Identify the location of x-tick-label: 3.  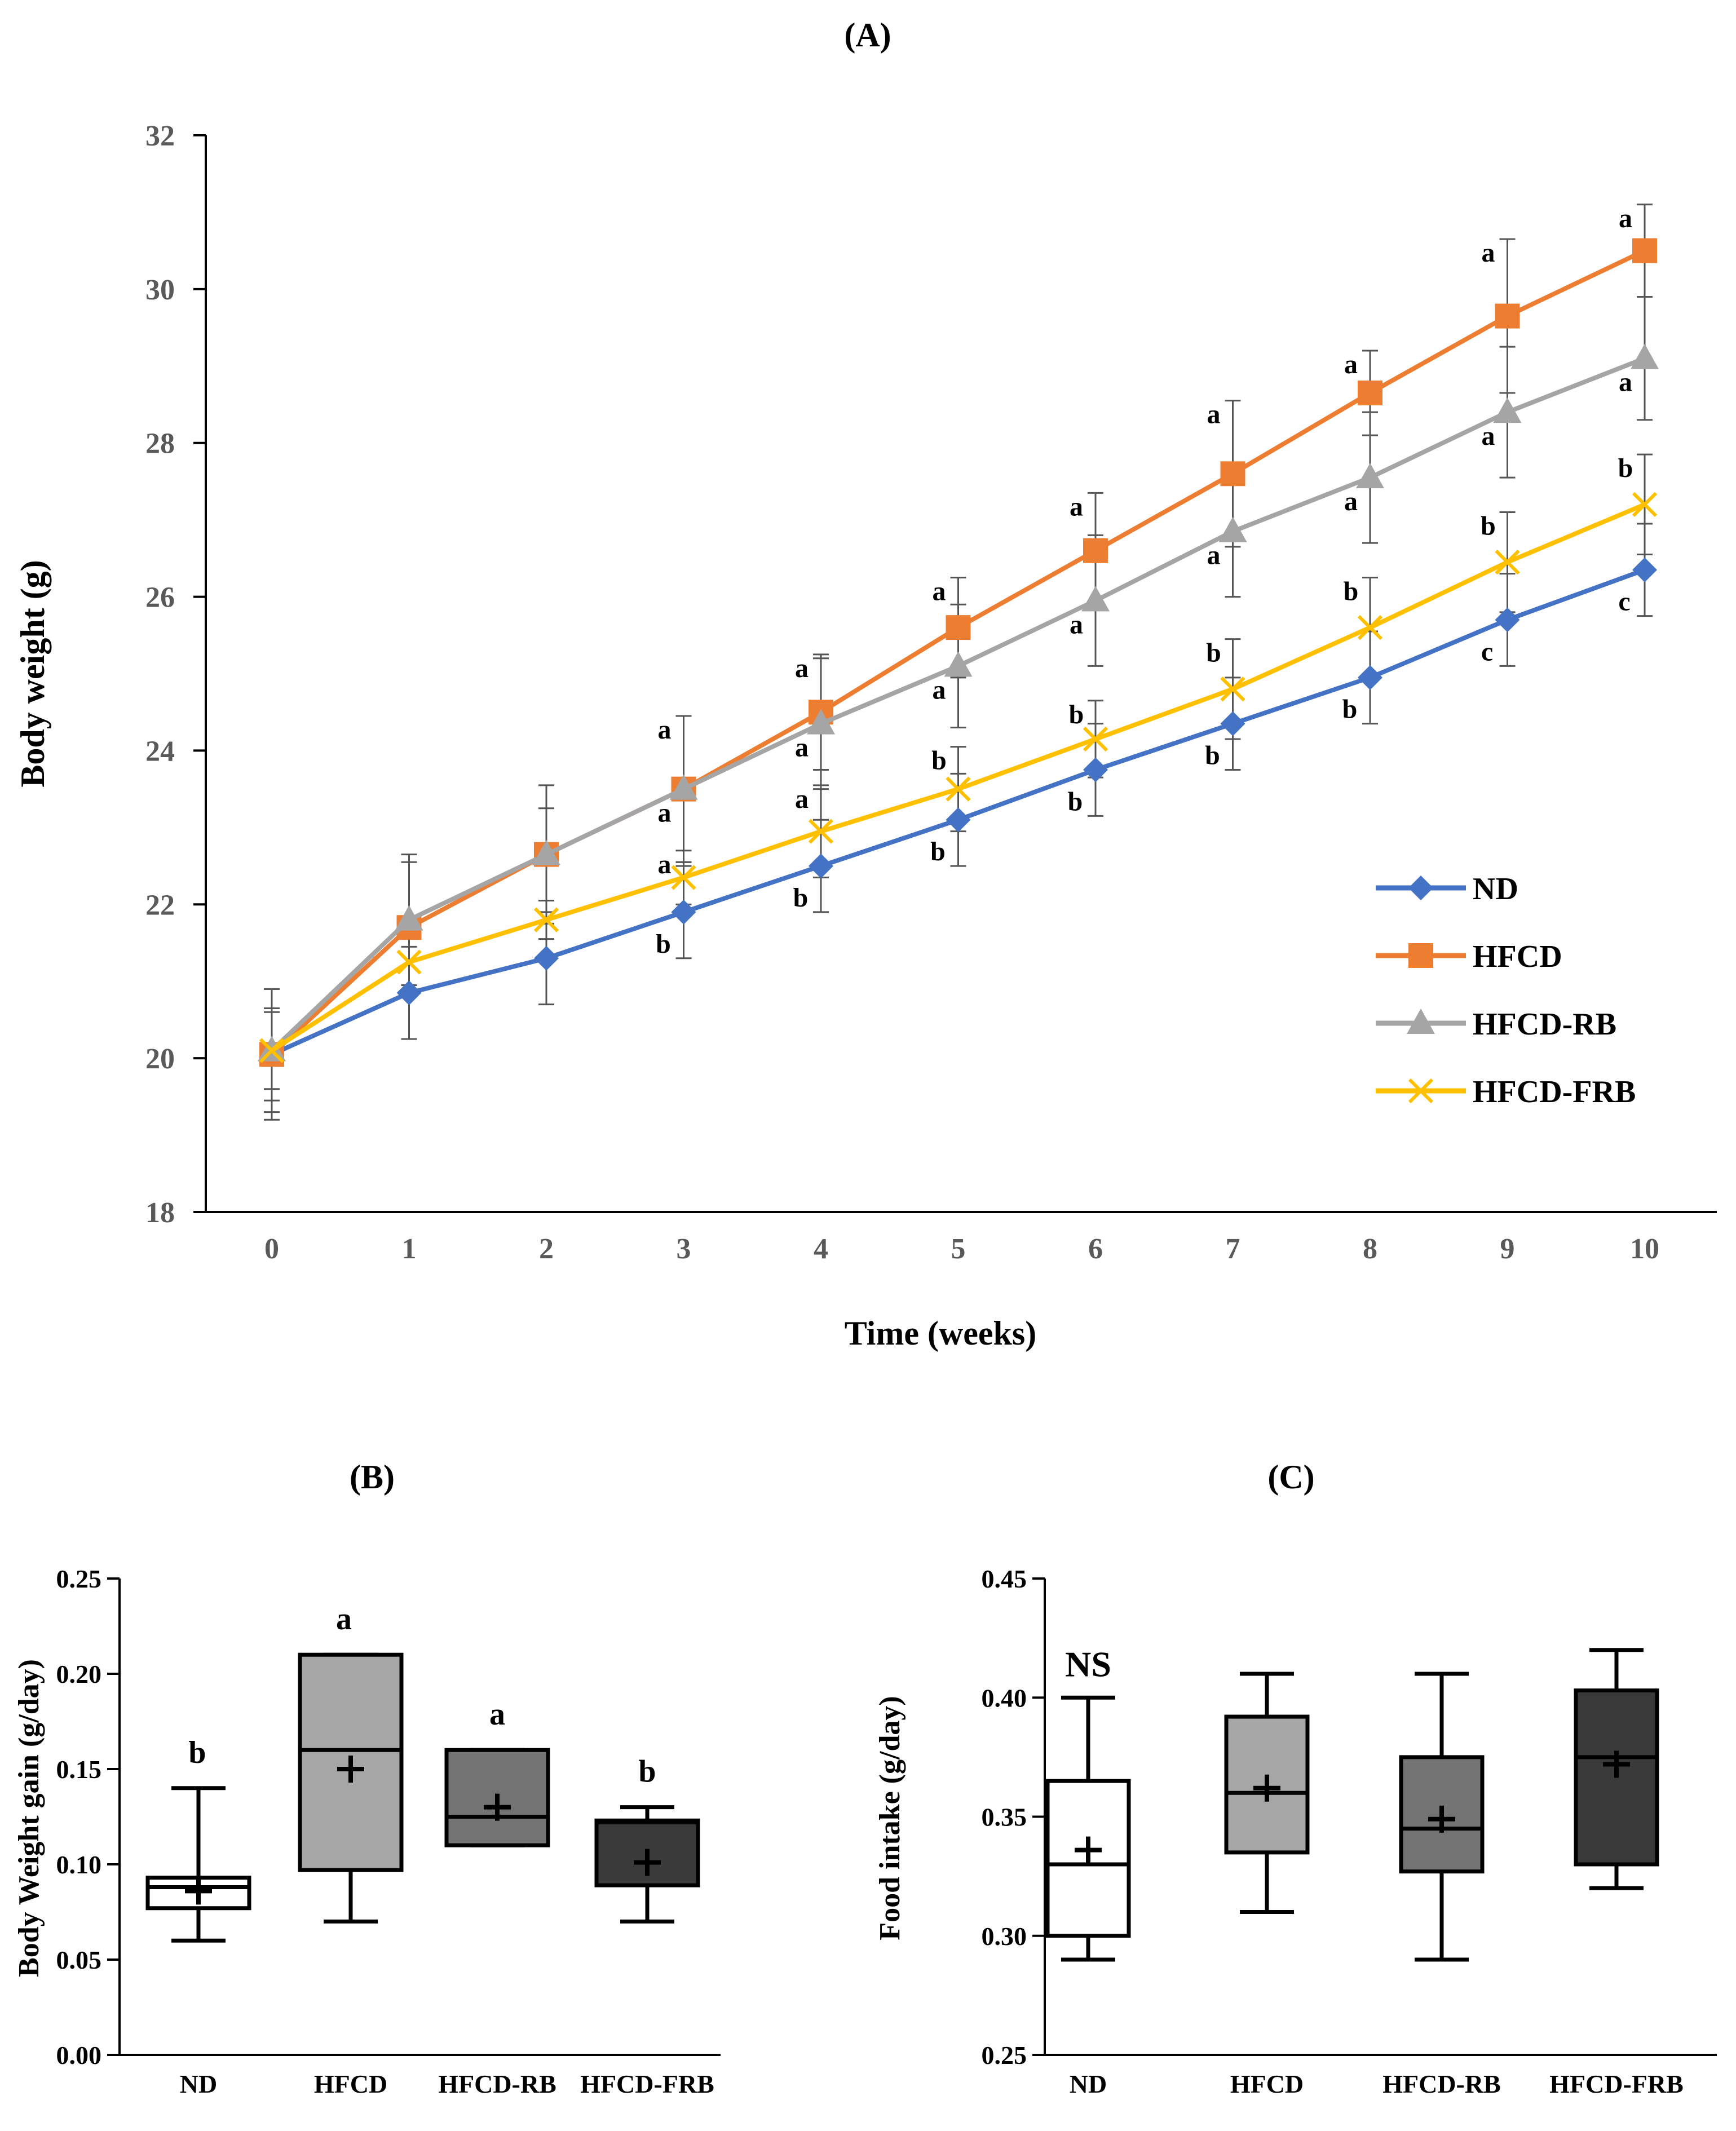
(684, 1249).